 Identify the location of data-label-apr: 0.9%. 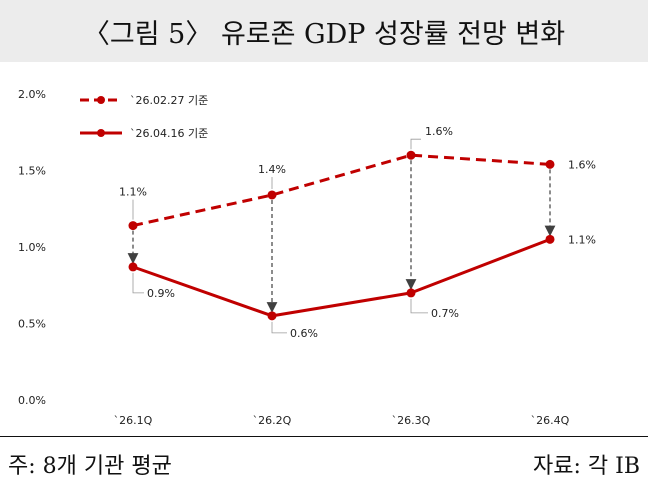
(161, 293).